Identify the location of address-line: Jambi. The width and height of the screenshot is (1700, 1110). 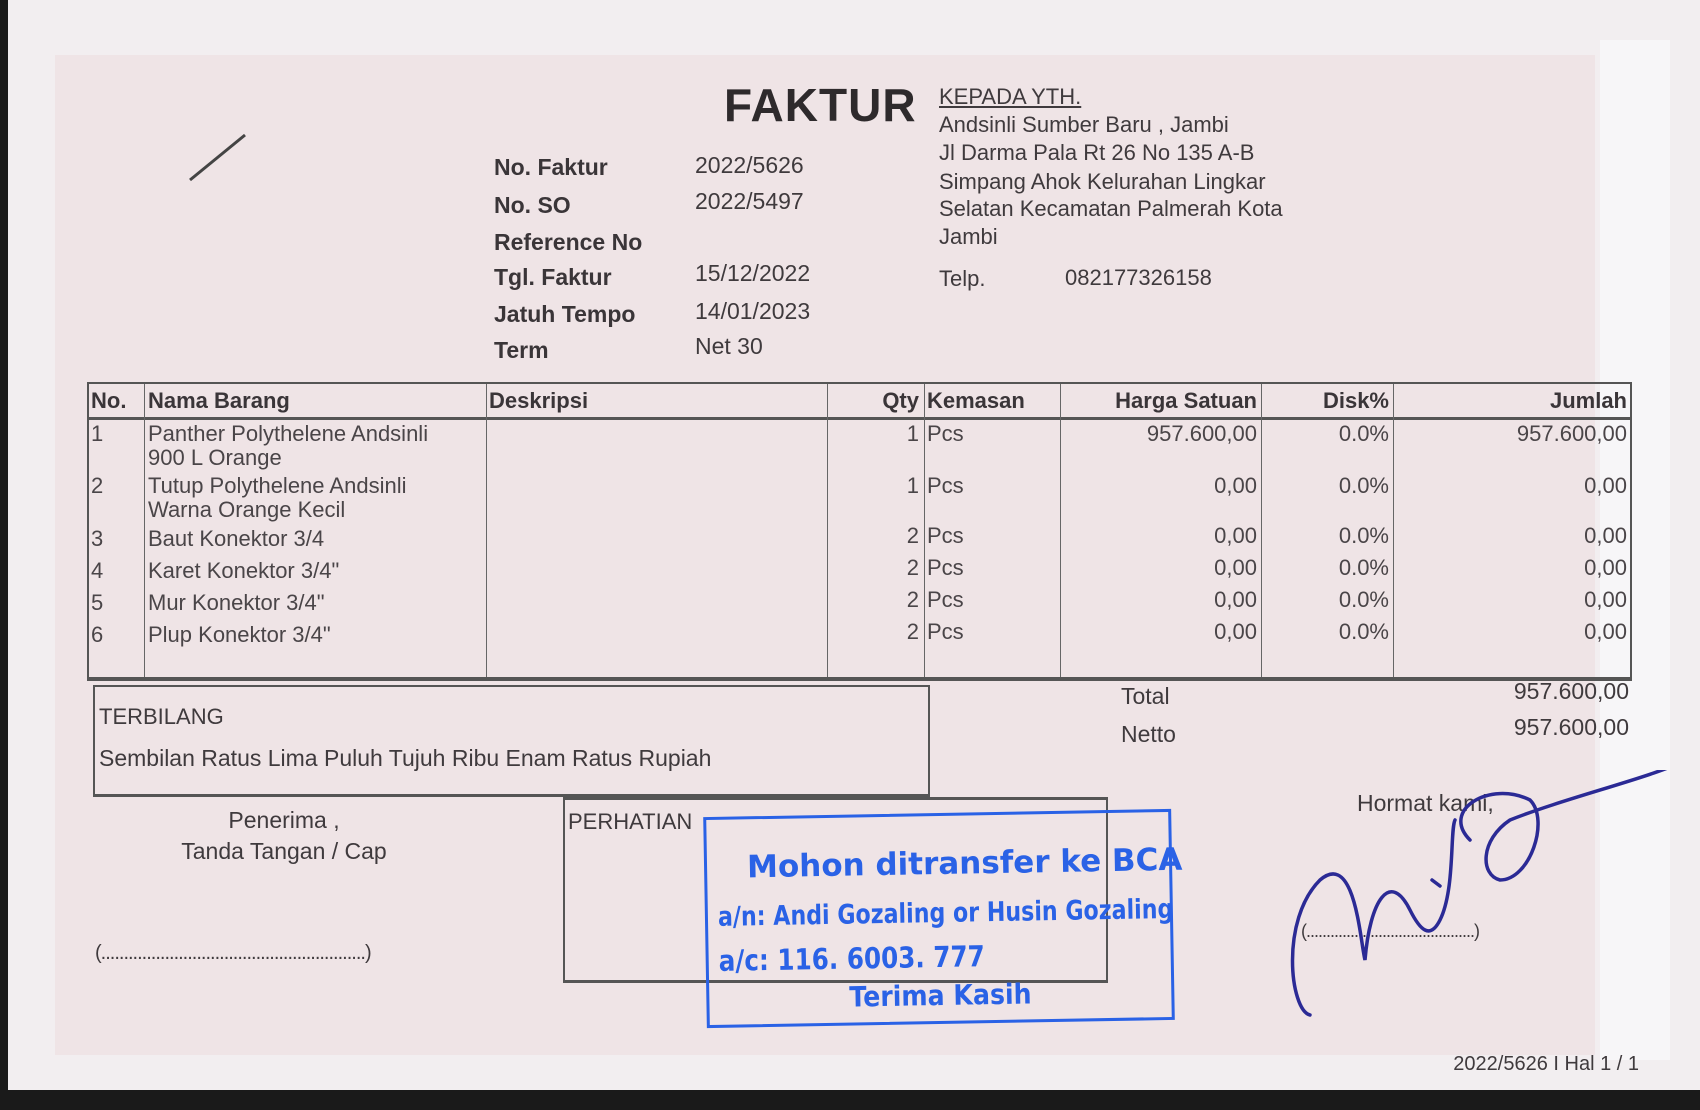
(968, 236).